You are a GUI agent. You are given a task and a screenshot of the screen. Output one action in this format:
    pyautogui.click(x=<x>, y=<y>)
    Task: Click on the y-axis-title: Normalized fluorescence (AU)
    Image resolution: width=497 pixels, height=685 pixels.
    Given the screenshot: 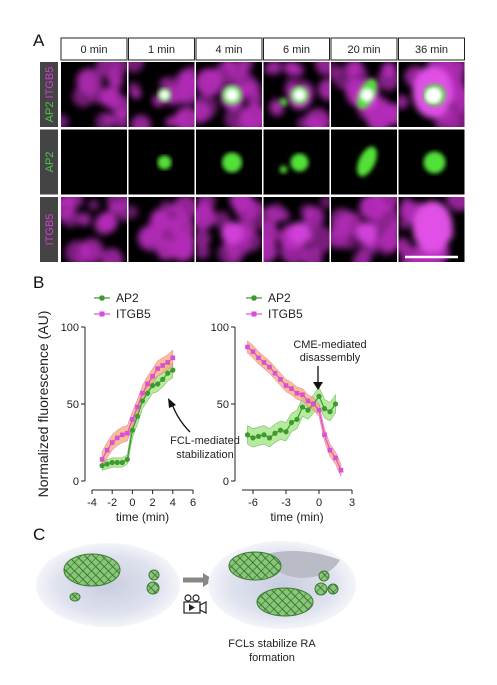 What is the action you would take?
    pyautogui.click(x=43, y=404)
    